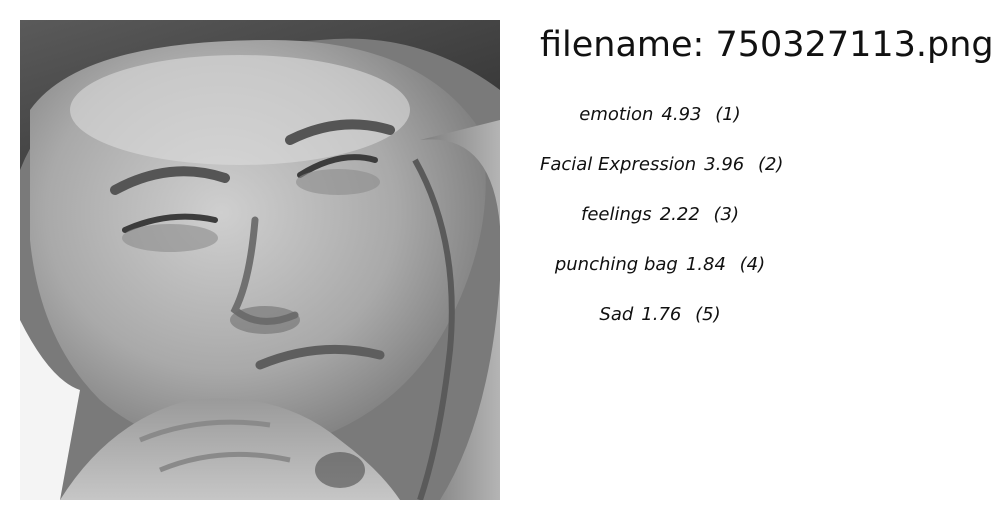  What do you see at coordinates (616, 214) in the screenshot?
I see `prediction-name: feelings` at bounding box center [616, 214].